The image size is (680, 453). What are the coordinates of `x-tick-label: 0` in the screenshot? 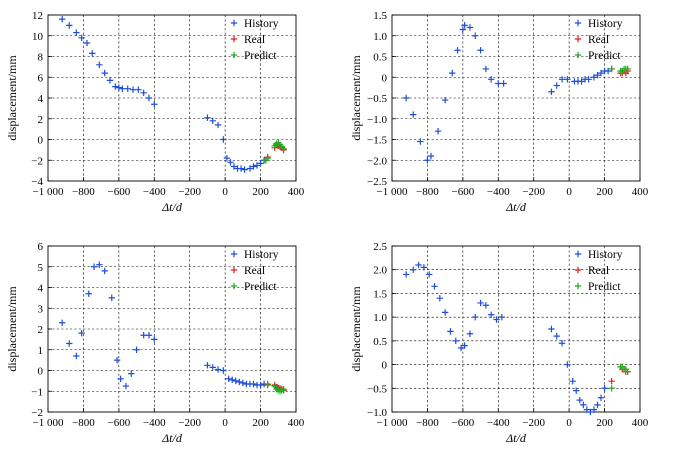 It's located at (225, 423).